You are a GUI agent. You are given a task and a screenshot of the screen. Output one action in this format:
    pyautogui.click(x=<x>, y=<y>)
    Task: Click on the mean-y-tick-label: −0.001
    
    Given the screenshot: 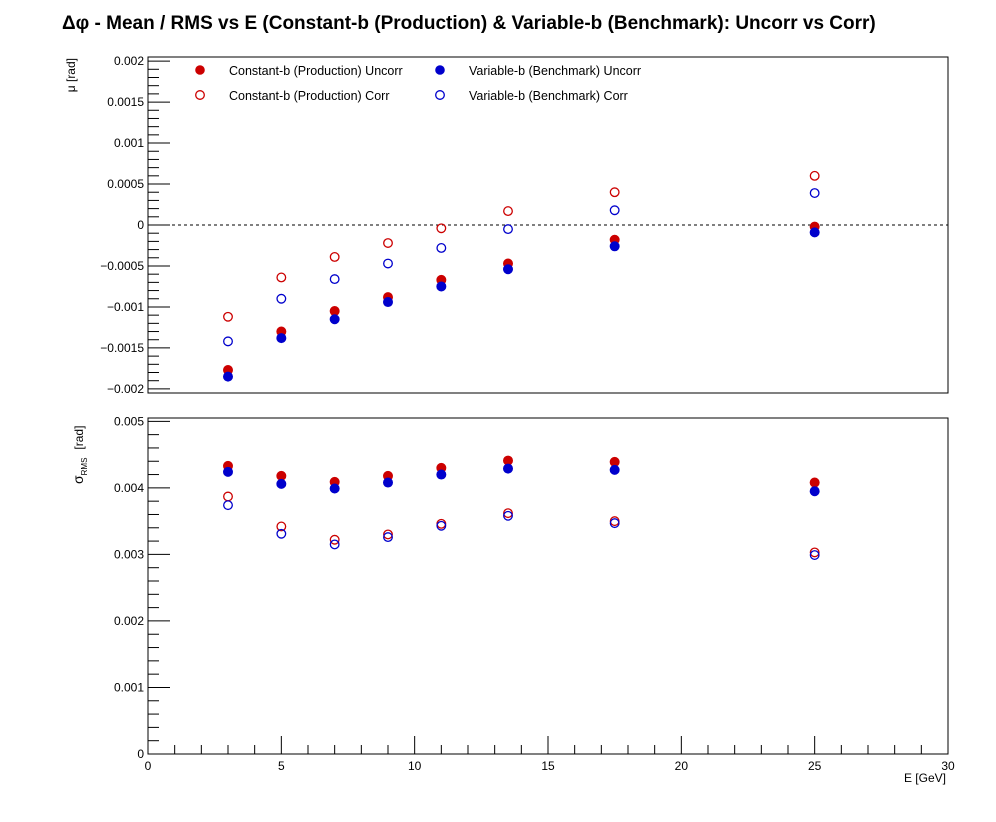 What is the action you would take?
    pyautogui.click(x=125, y=307)
    